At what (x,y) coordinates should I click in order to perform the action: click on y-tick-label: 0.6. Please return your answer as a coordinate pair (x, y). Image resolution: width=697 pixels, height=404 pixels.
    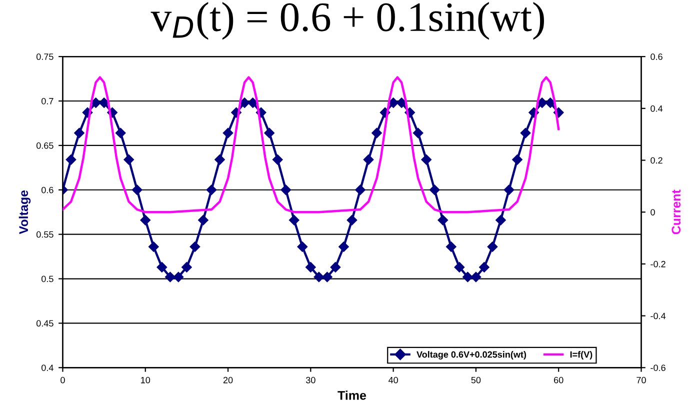
    Looking at the image, I should click on (48, 190).